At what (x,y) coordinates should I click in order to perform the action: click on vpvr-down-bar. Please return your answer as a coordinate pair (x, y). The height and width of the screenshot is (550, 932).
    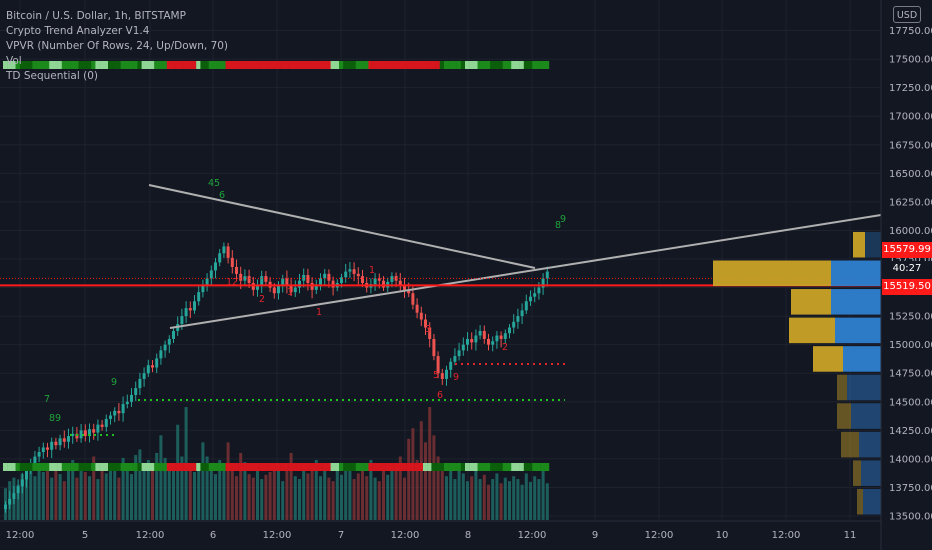
    Looking at the image, I should click on (772, 273).